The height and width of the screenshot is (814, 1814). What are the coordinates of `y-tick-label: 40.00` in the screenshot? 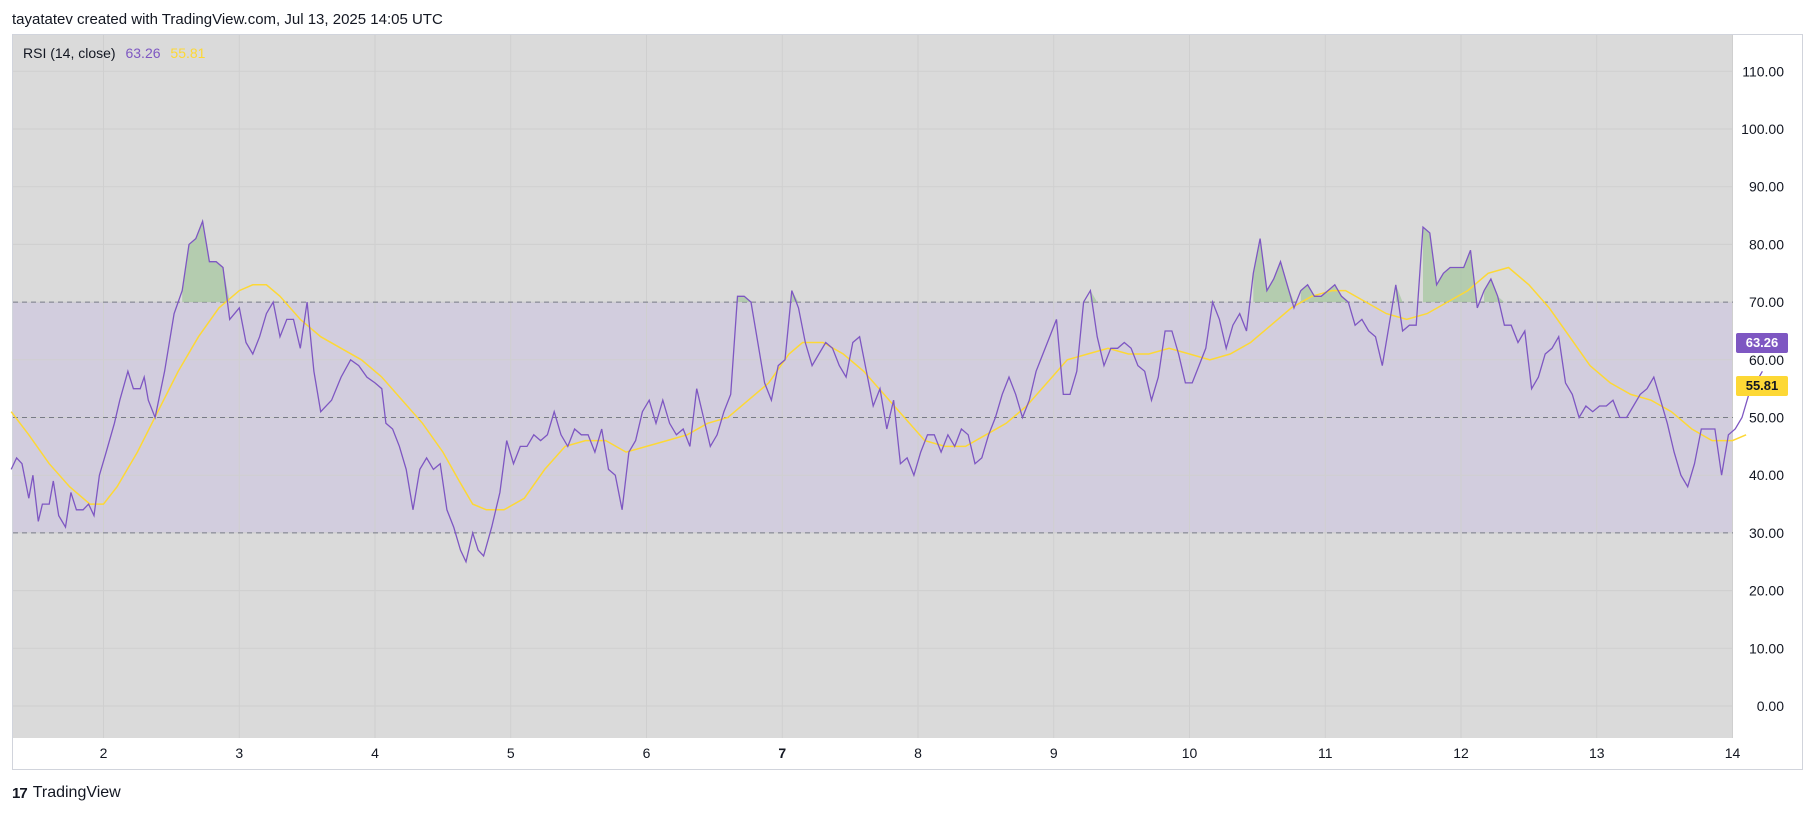 It's located at (1766, 475).